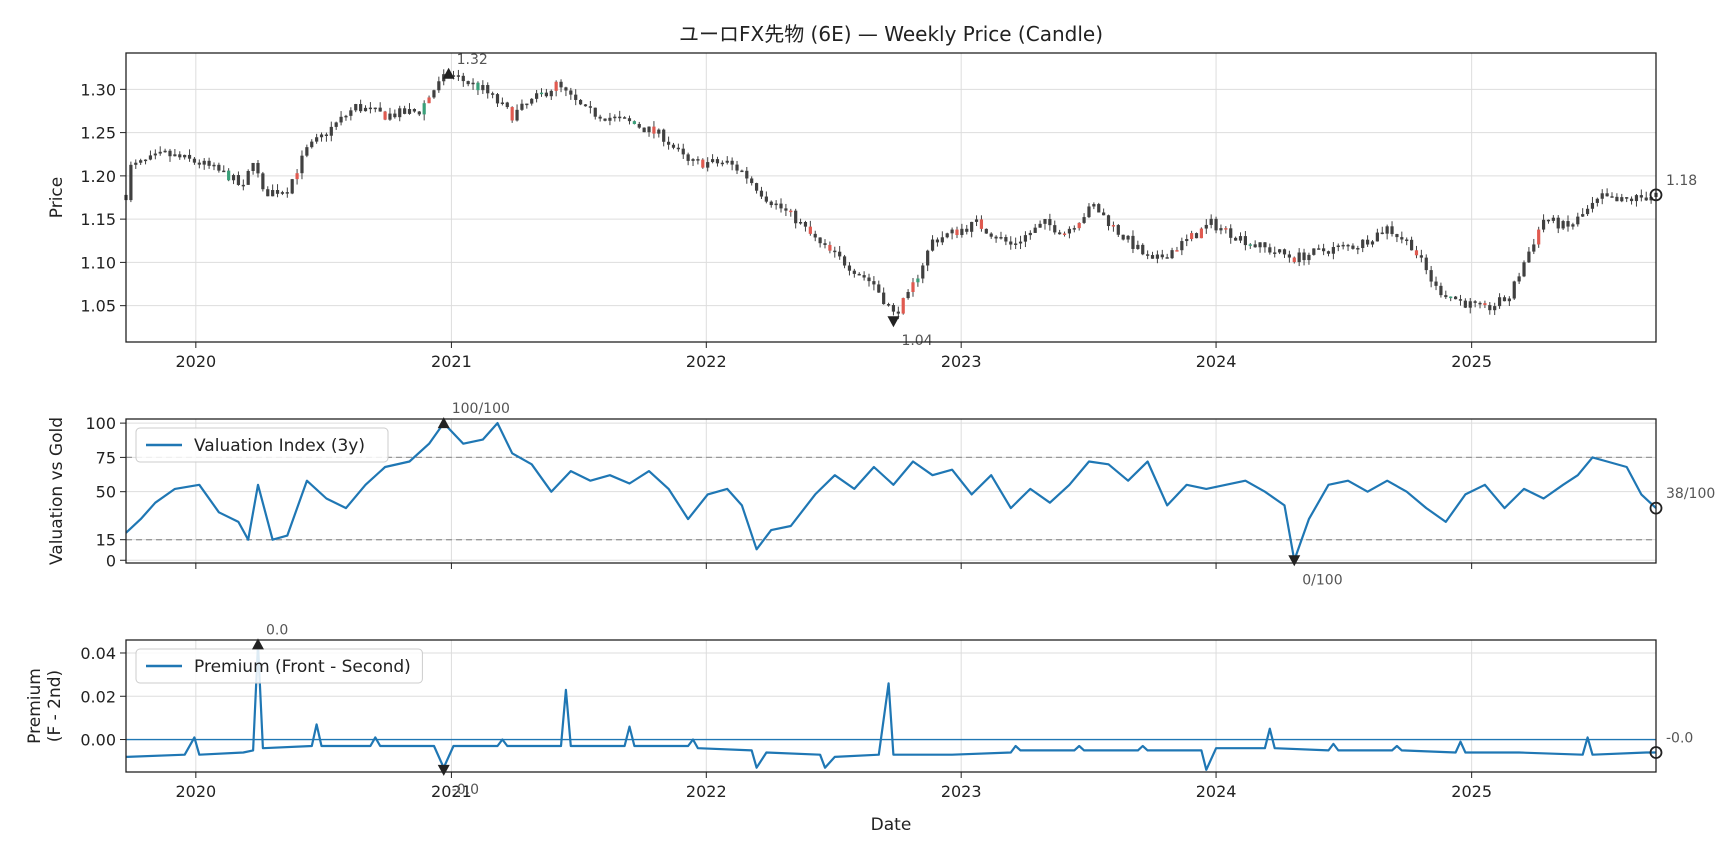  What do you see at coordinates (1681, 181) in the screenshot?
I see `annotation-label: 1.18` at bounding box center [1681, 181].